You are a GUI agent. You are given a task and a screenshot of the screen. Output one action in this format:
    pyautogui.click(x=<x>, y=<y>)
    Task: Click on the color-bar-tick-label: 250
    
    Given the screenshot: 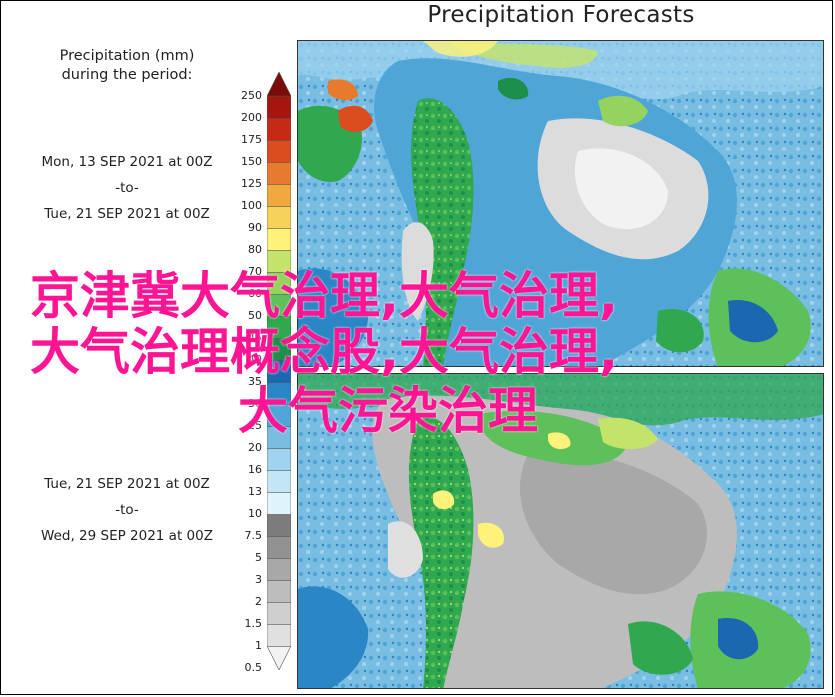 What is the action you would take?
    pyautogui.click(x=251, y=95)
    